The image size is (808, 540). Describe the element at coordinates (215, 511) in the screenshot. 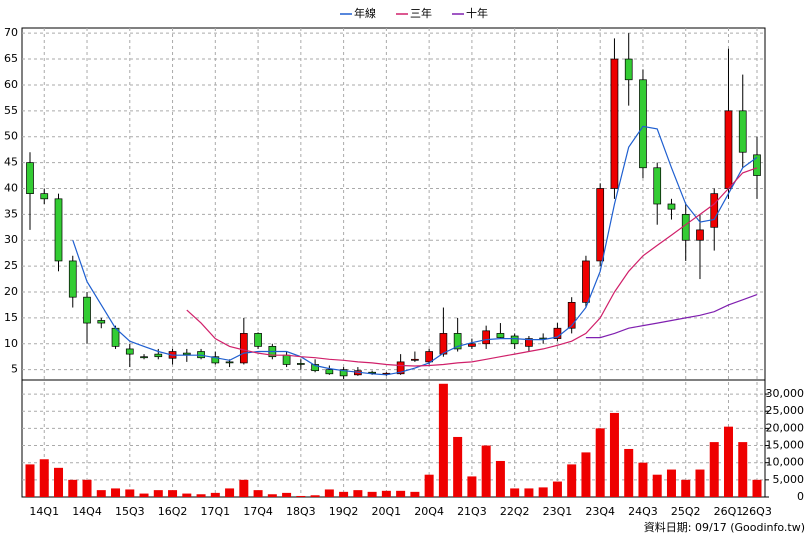

I see `x-tick-label: 17Q1` at that location.